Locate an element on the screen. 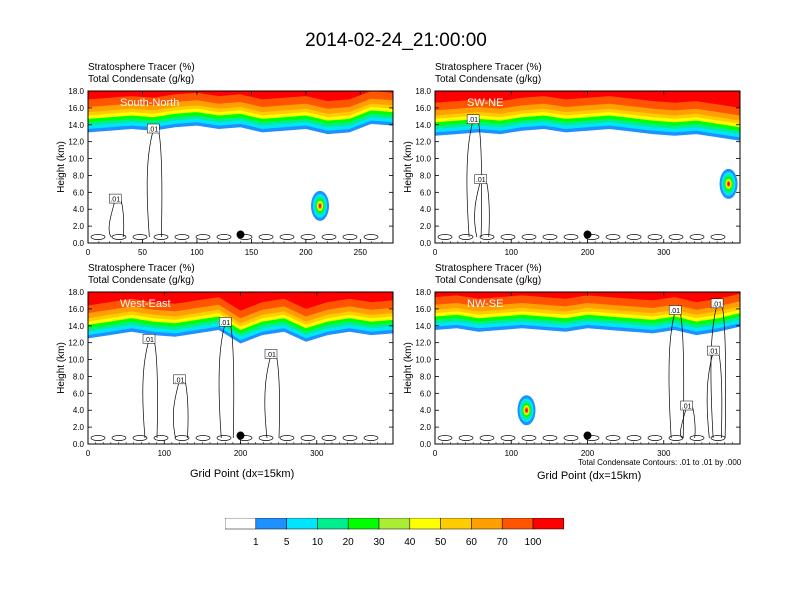 This screenshot has height=612, width=792. condensate-contours is located at coordinates (234, 182).